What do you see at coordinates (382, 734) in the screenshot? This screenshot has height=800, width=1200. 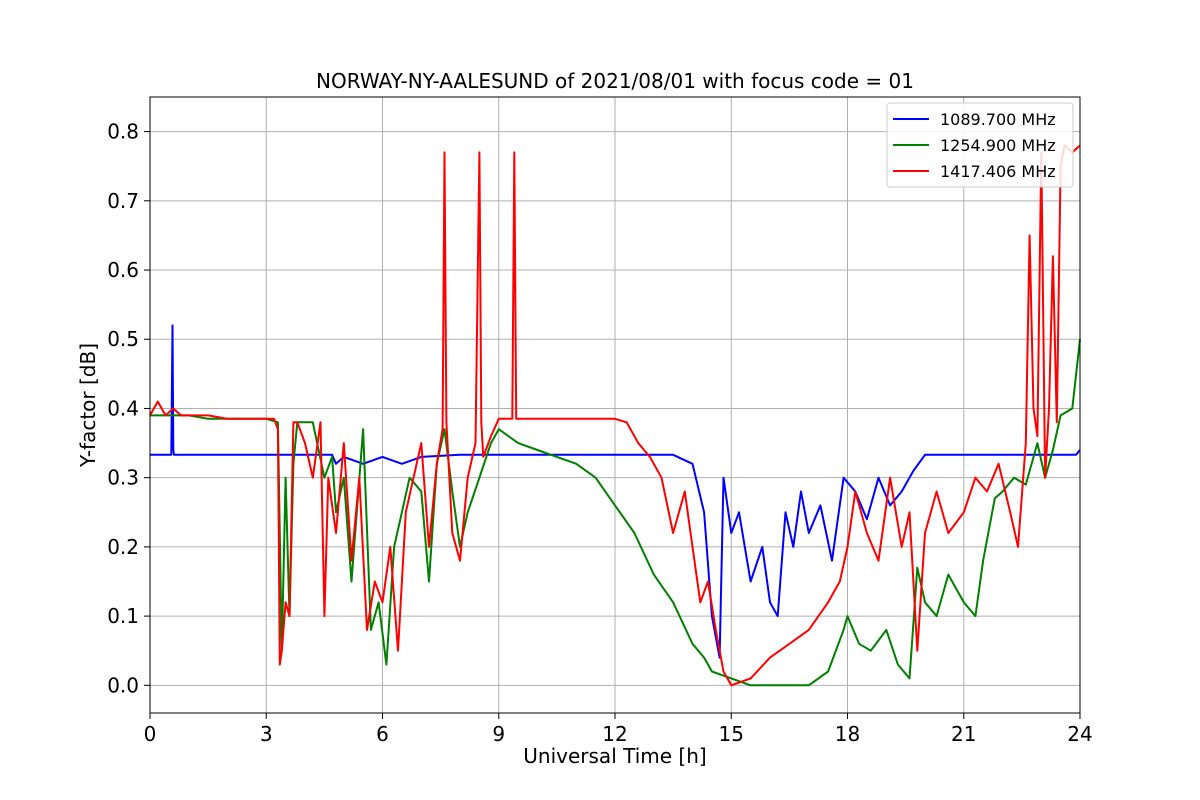 I see `x-tick-label: 6` at bounding box center [382, 734].